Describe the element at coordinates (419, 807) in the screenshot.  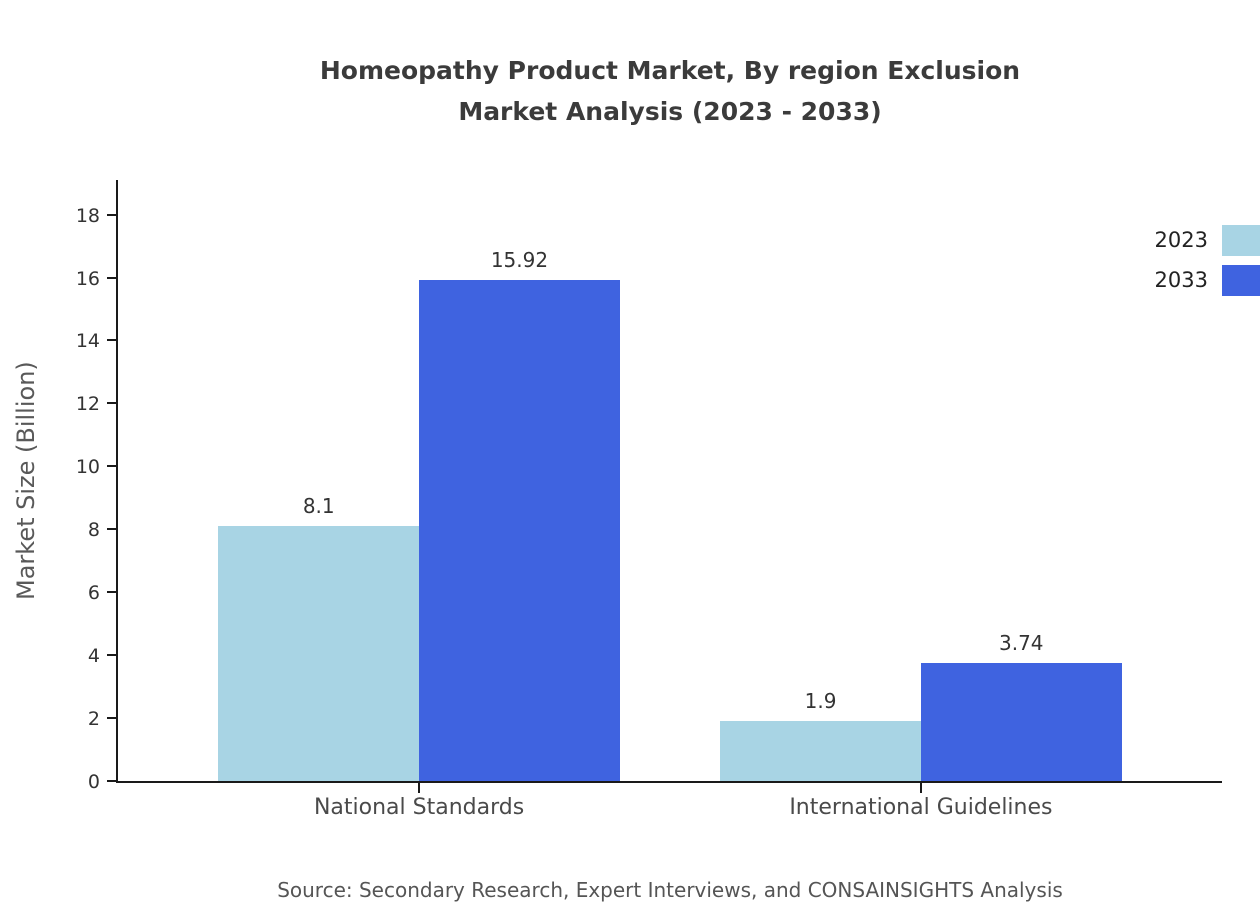
I see `x-category-label: National Standards` at that location.